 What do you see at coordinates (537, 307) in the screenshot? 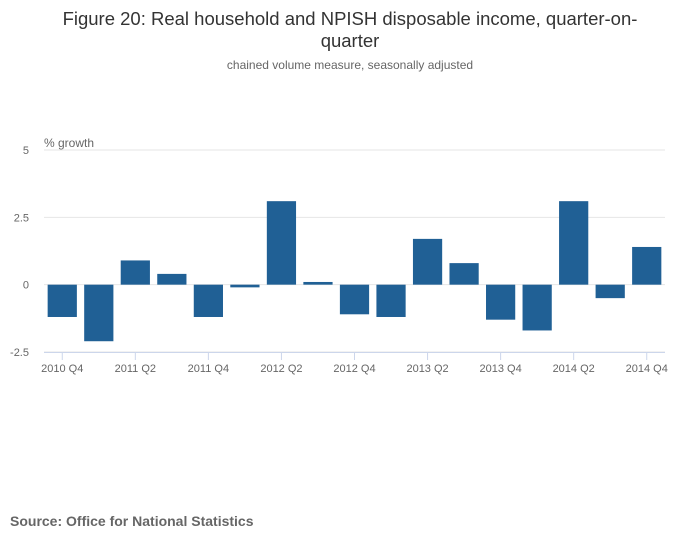
I see `bar-2014-q1` at bounding box center [537, 307].